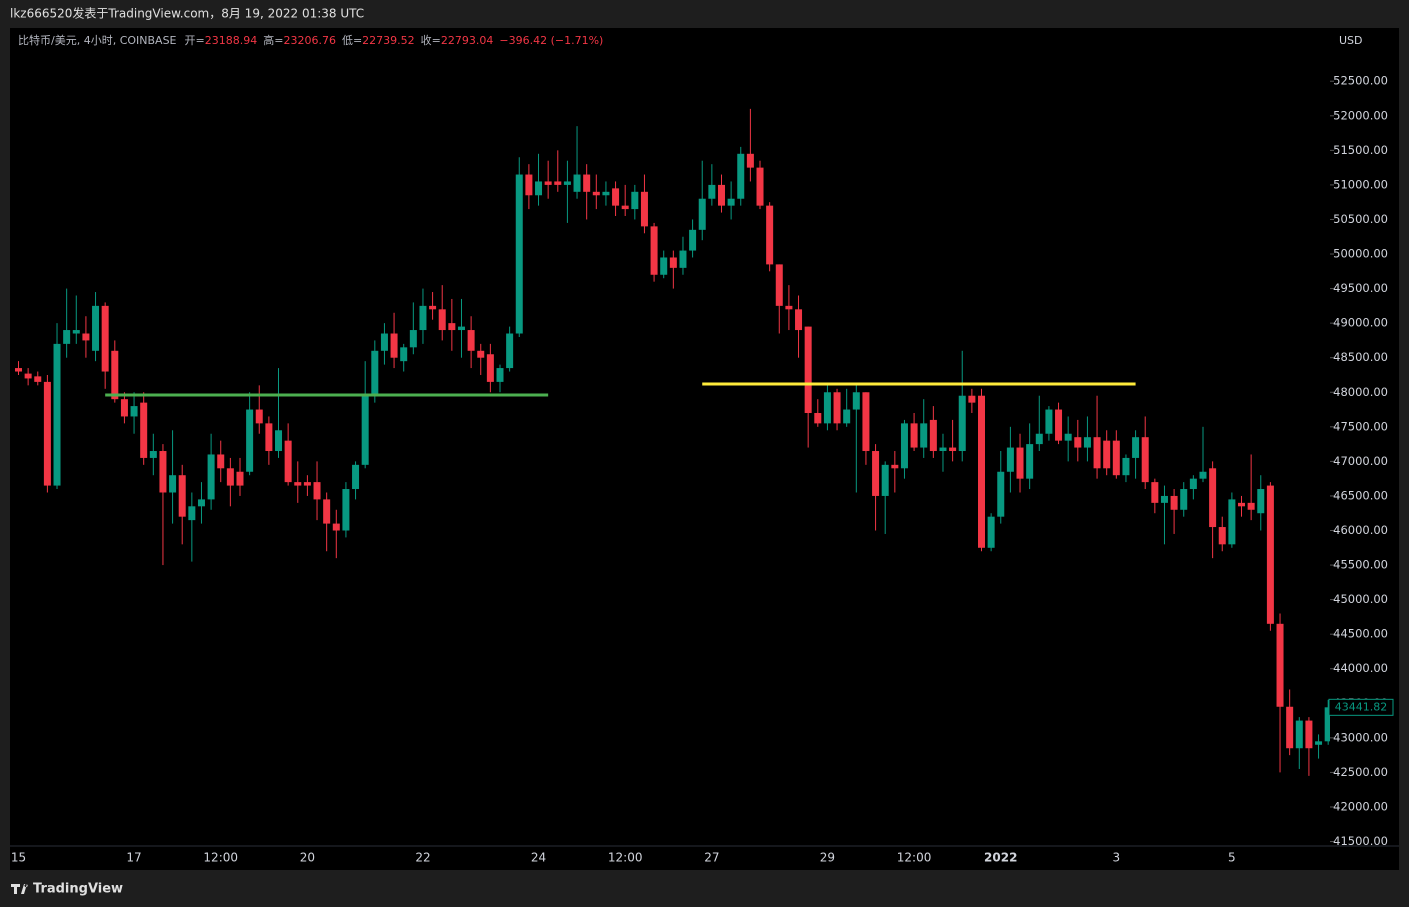 The height and width of the screenshot is (907, 1409). Describe the element at coordinates (1116, 858) in the screenshot. I see `x-tick-label: 3` at that location.